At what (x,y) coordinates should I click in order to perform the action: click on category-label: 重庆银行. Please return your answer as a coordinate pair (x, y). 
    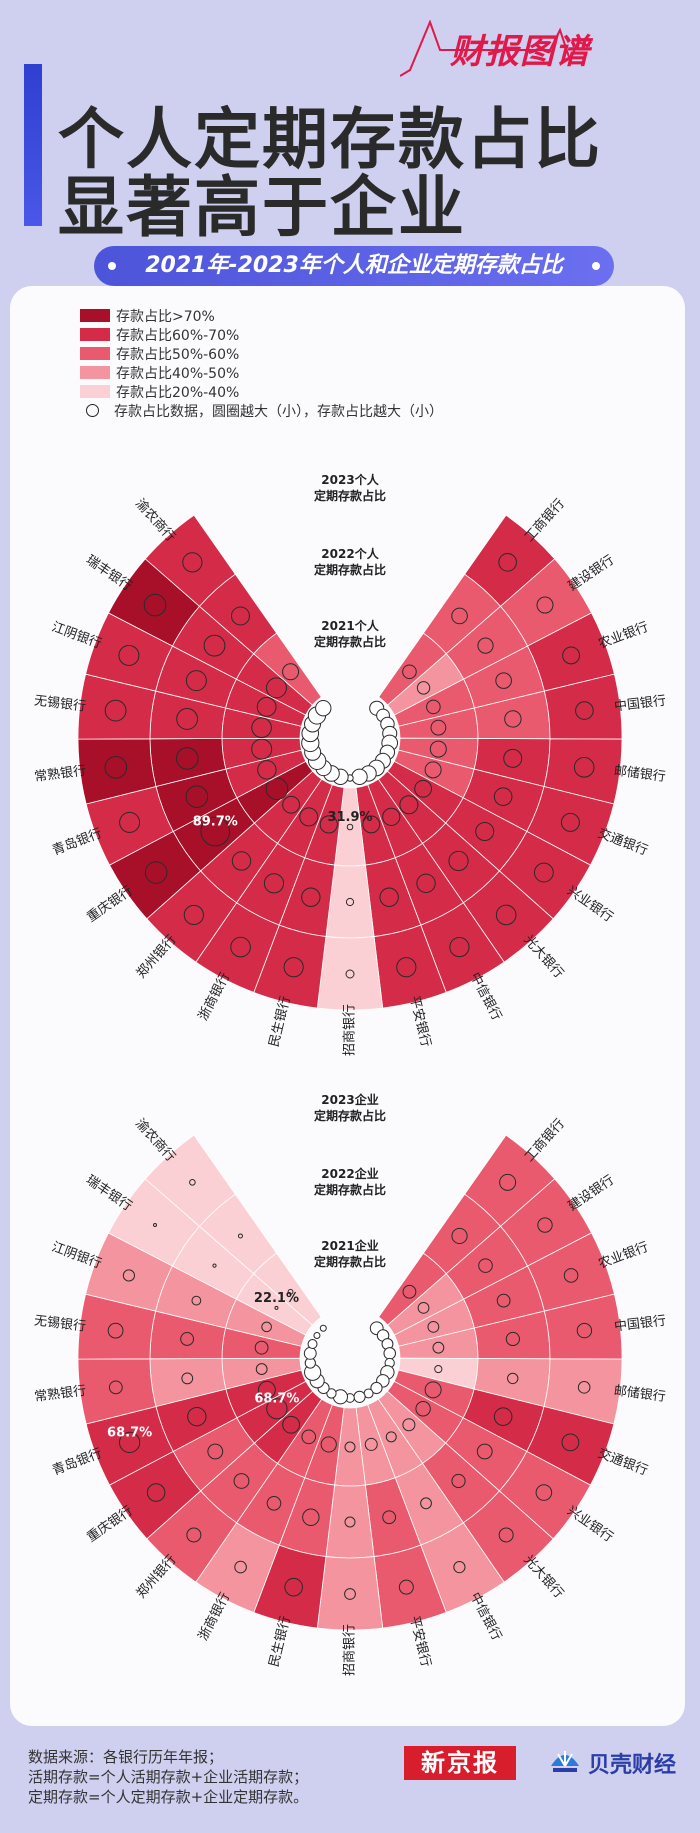
    Looking at the image, I should click on (110, 904).